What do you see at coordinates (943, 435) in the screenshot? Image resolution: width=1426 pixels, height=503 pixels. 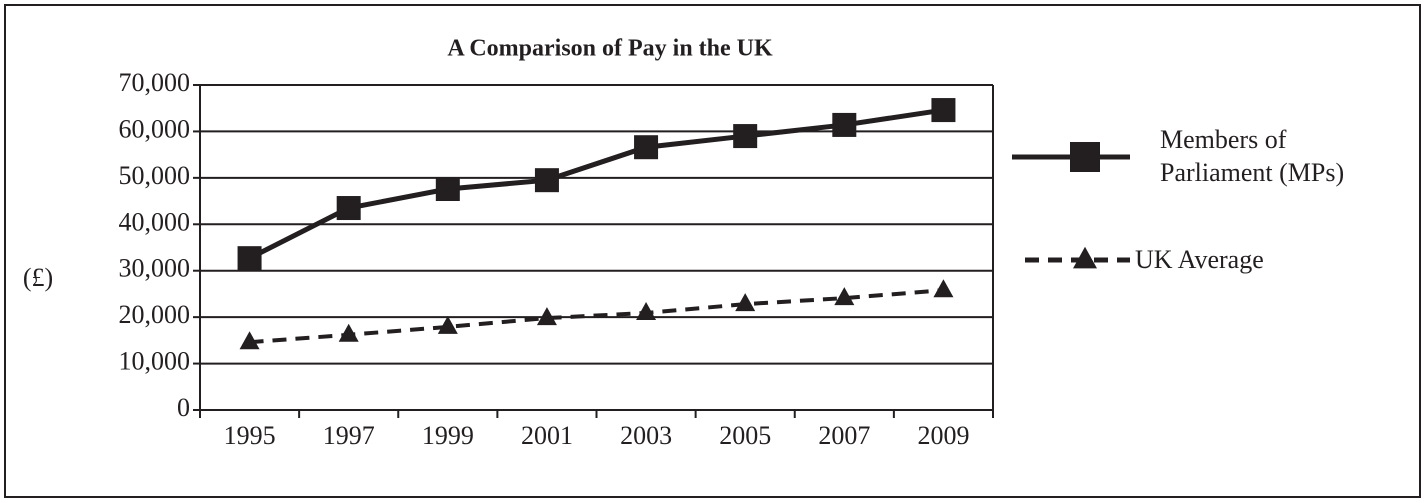 I see `x-tick-label: 2009` at bounding box center [943, 435].